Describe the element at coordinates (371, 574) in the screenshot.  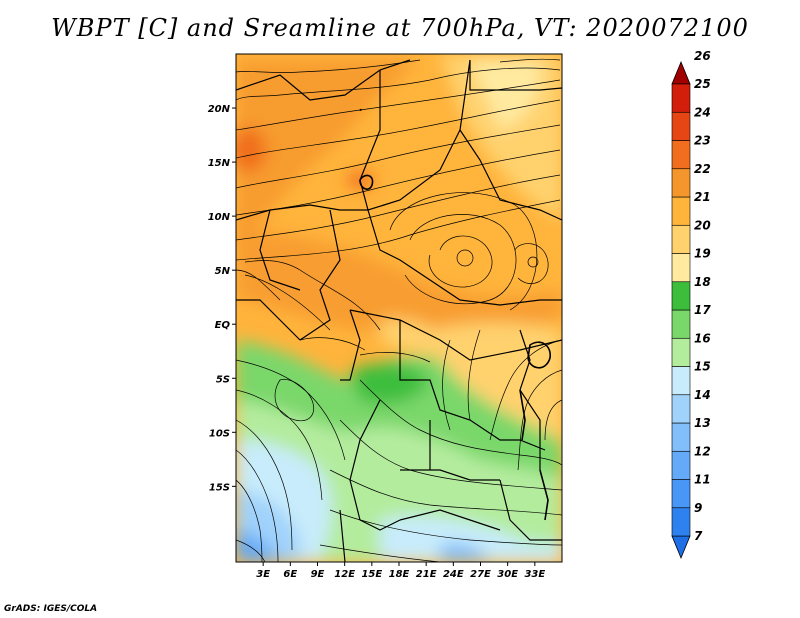
I see `lon-tick-label: 15E` at that location.